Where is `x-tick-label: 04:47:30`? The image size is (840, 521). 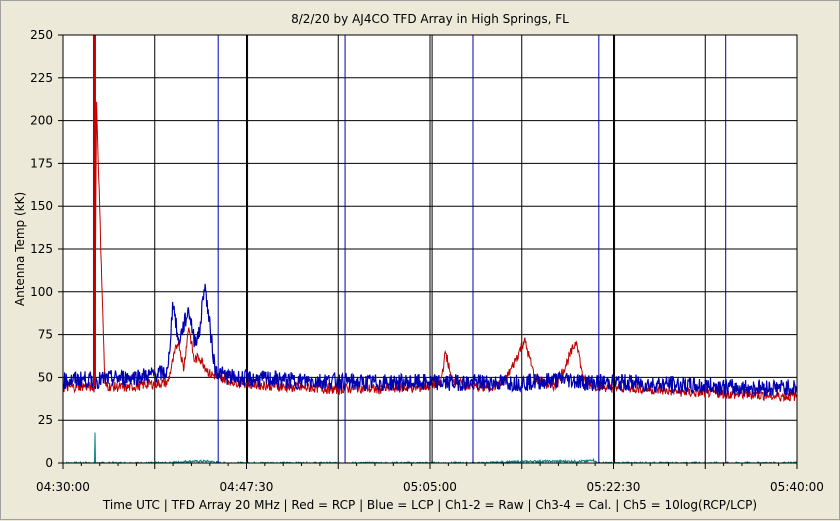 x-tick-label: 04:47:30 is located at coordinates (247, 487).